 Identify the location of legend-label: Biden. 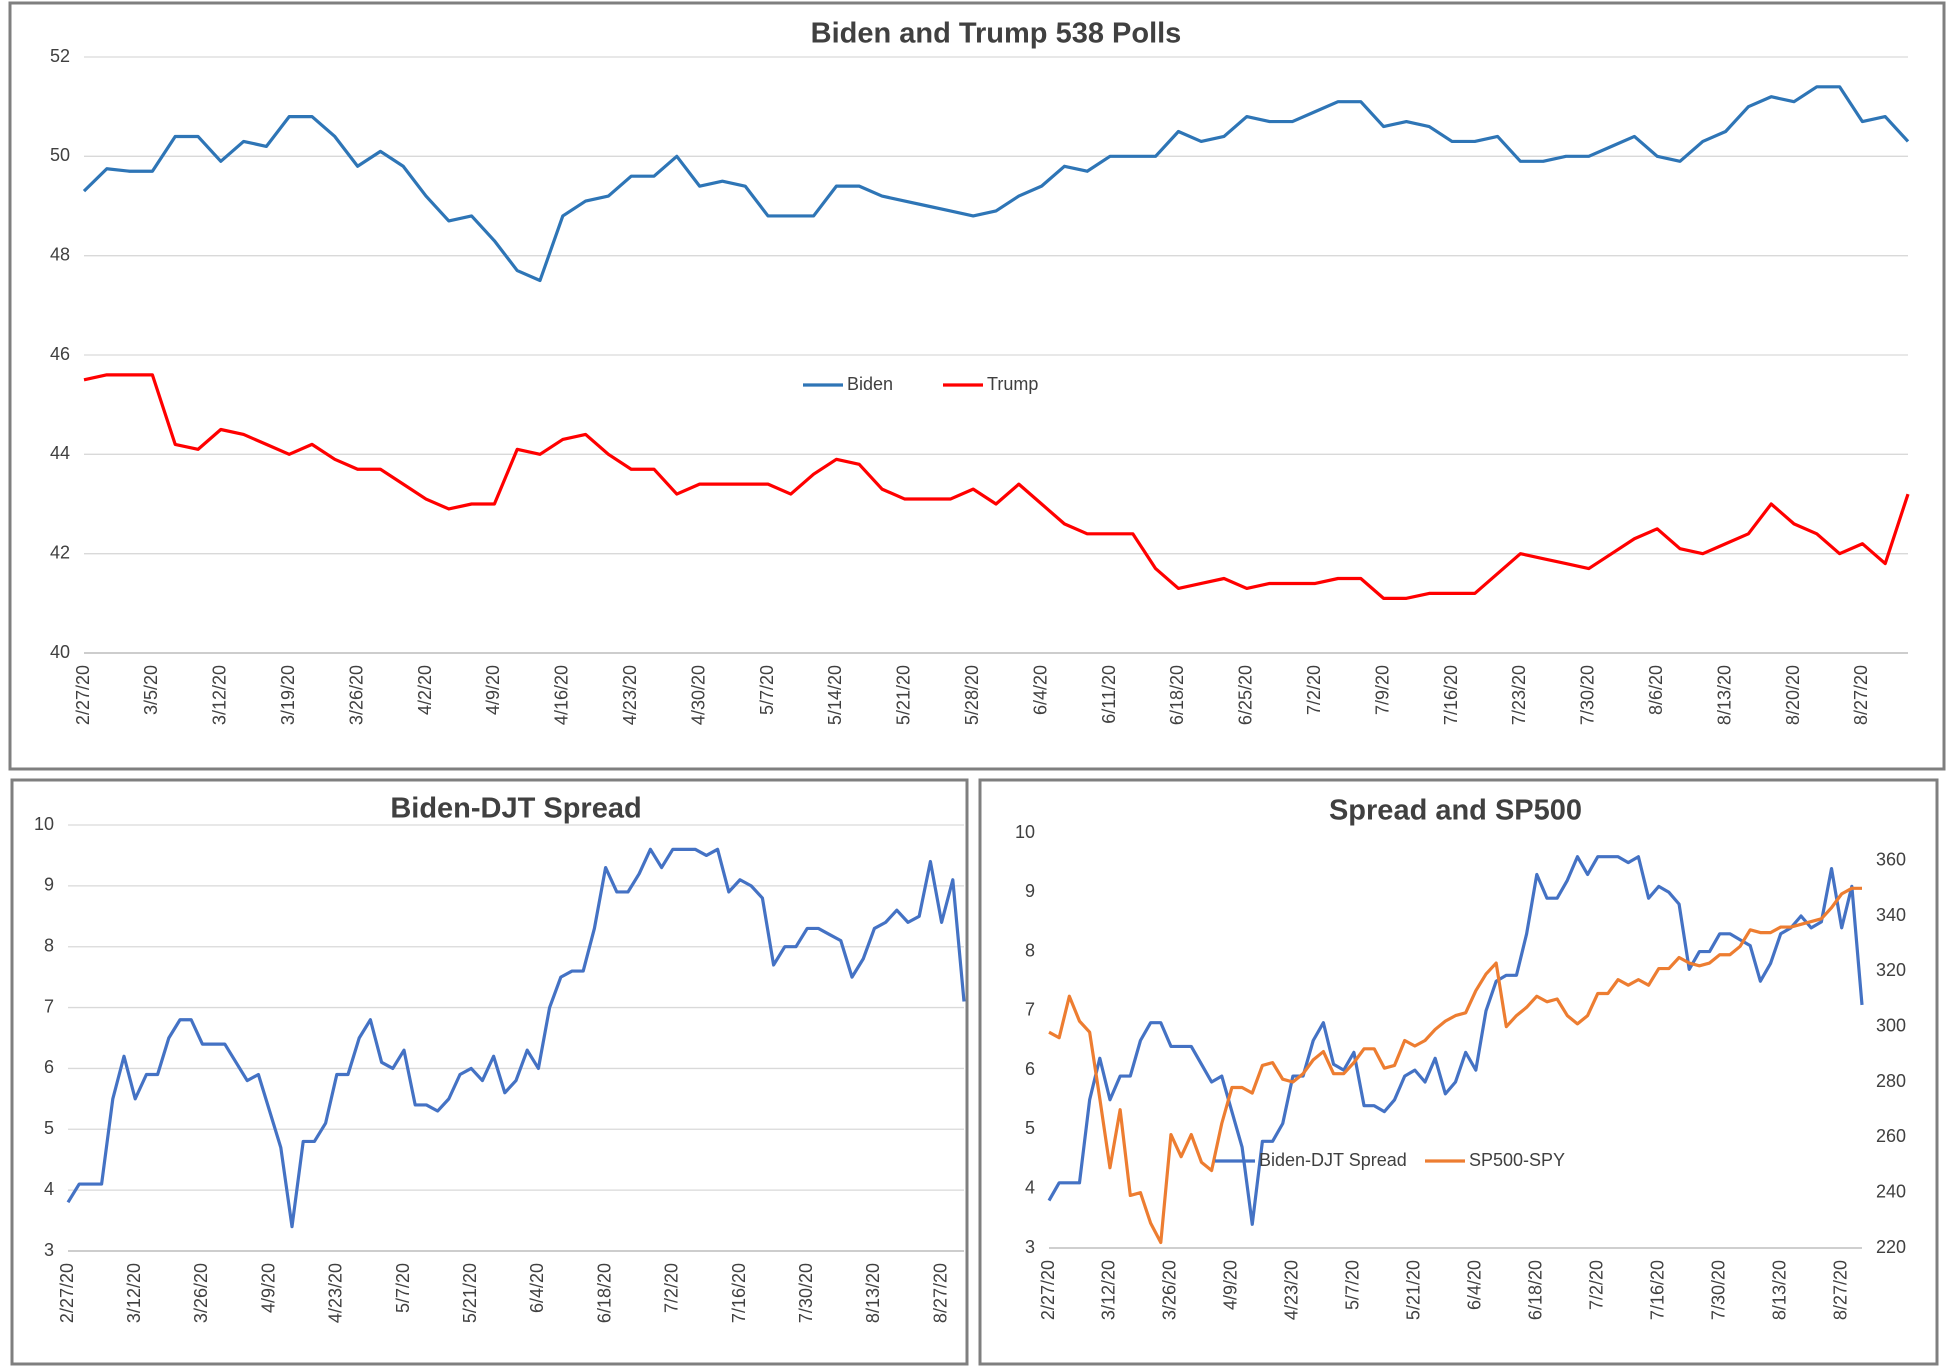
(870, 384).